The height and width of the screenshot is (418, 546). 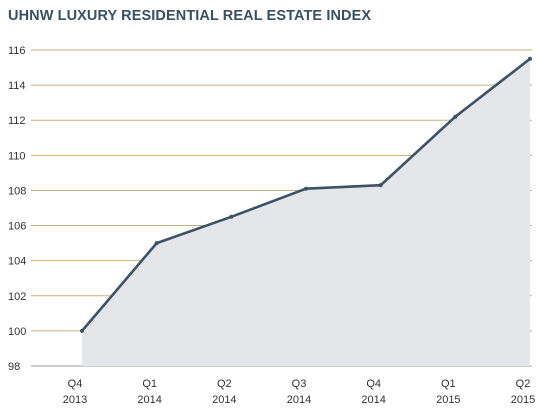 What do you see at coordinates (17, 191) in the screenshot?
I see `y-tick-label: 108` at bounding box center [17, 191].